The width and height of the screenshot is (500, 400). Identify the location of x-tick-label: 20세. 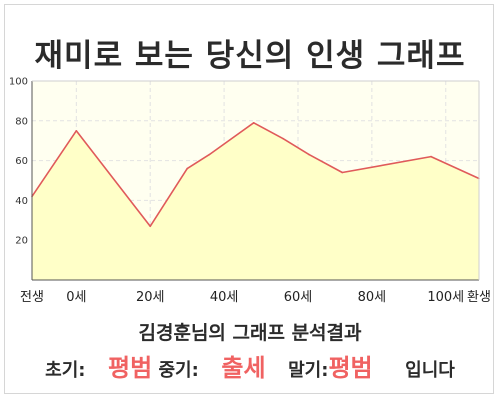
(150, 297).